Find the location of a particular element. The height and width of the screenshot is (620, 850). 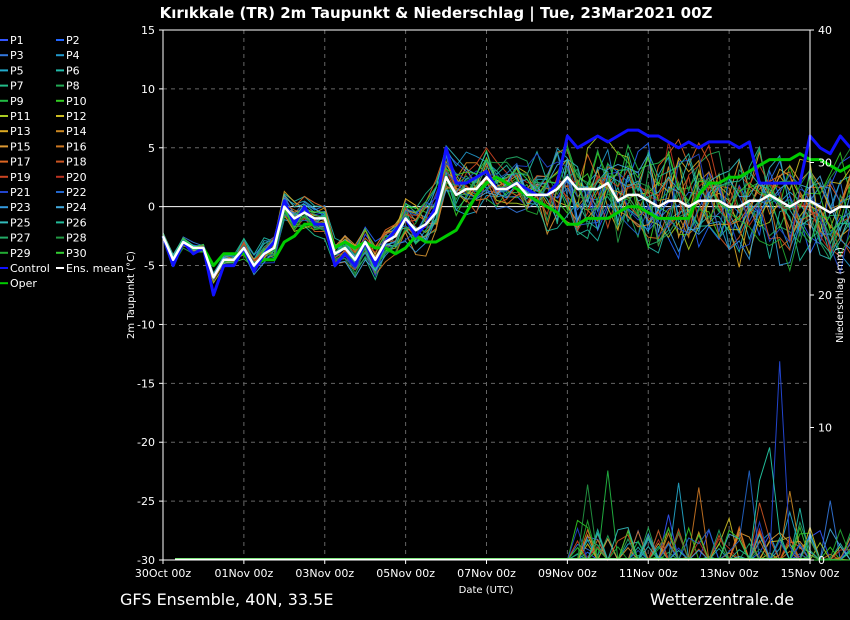

member-precip-p7 is located at coordinates (506, 550).